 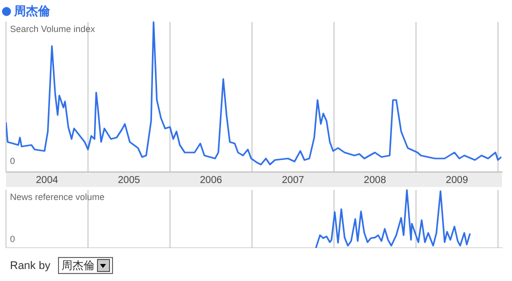 I want to click on chart-title: Search Volume index, so click(x=53, y=29).